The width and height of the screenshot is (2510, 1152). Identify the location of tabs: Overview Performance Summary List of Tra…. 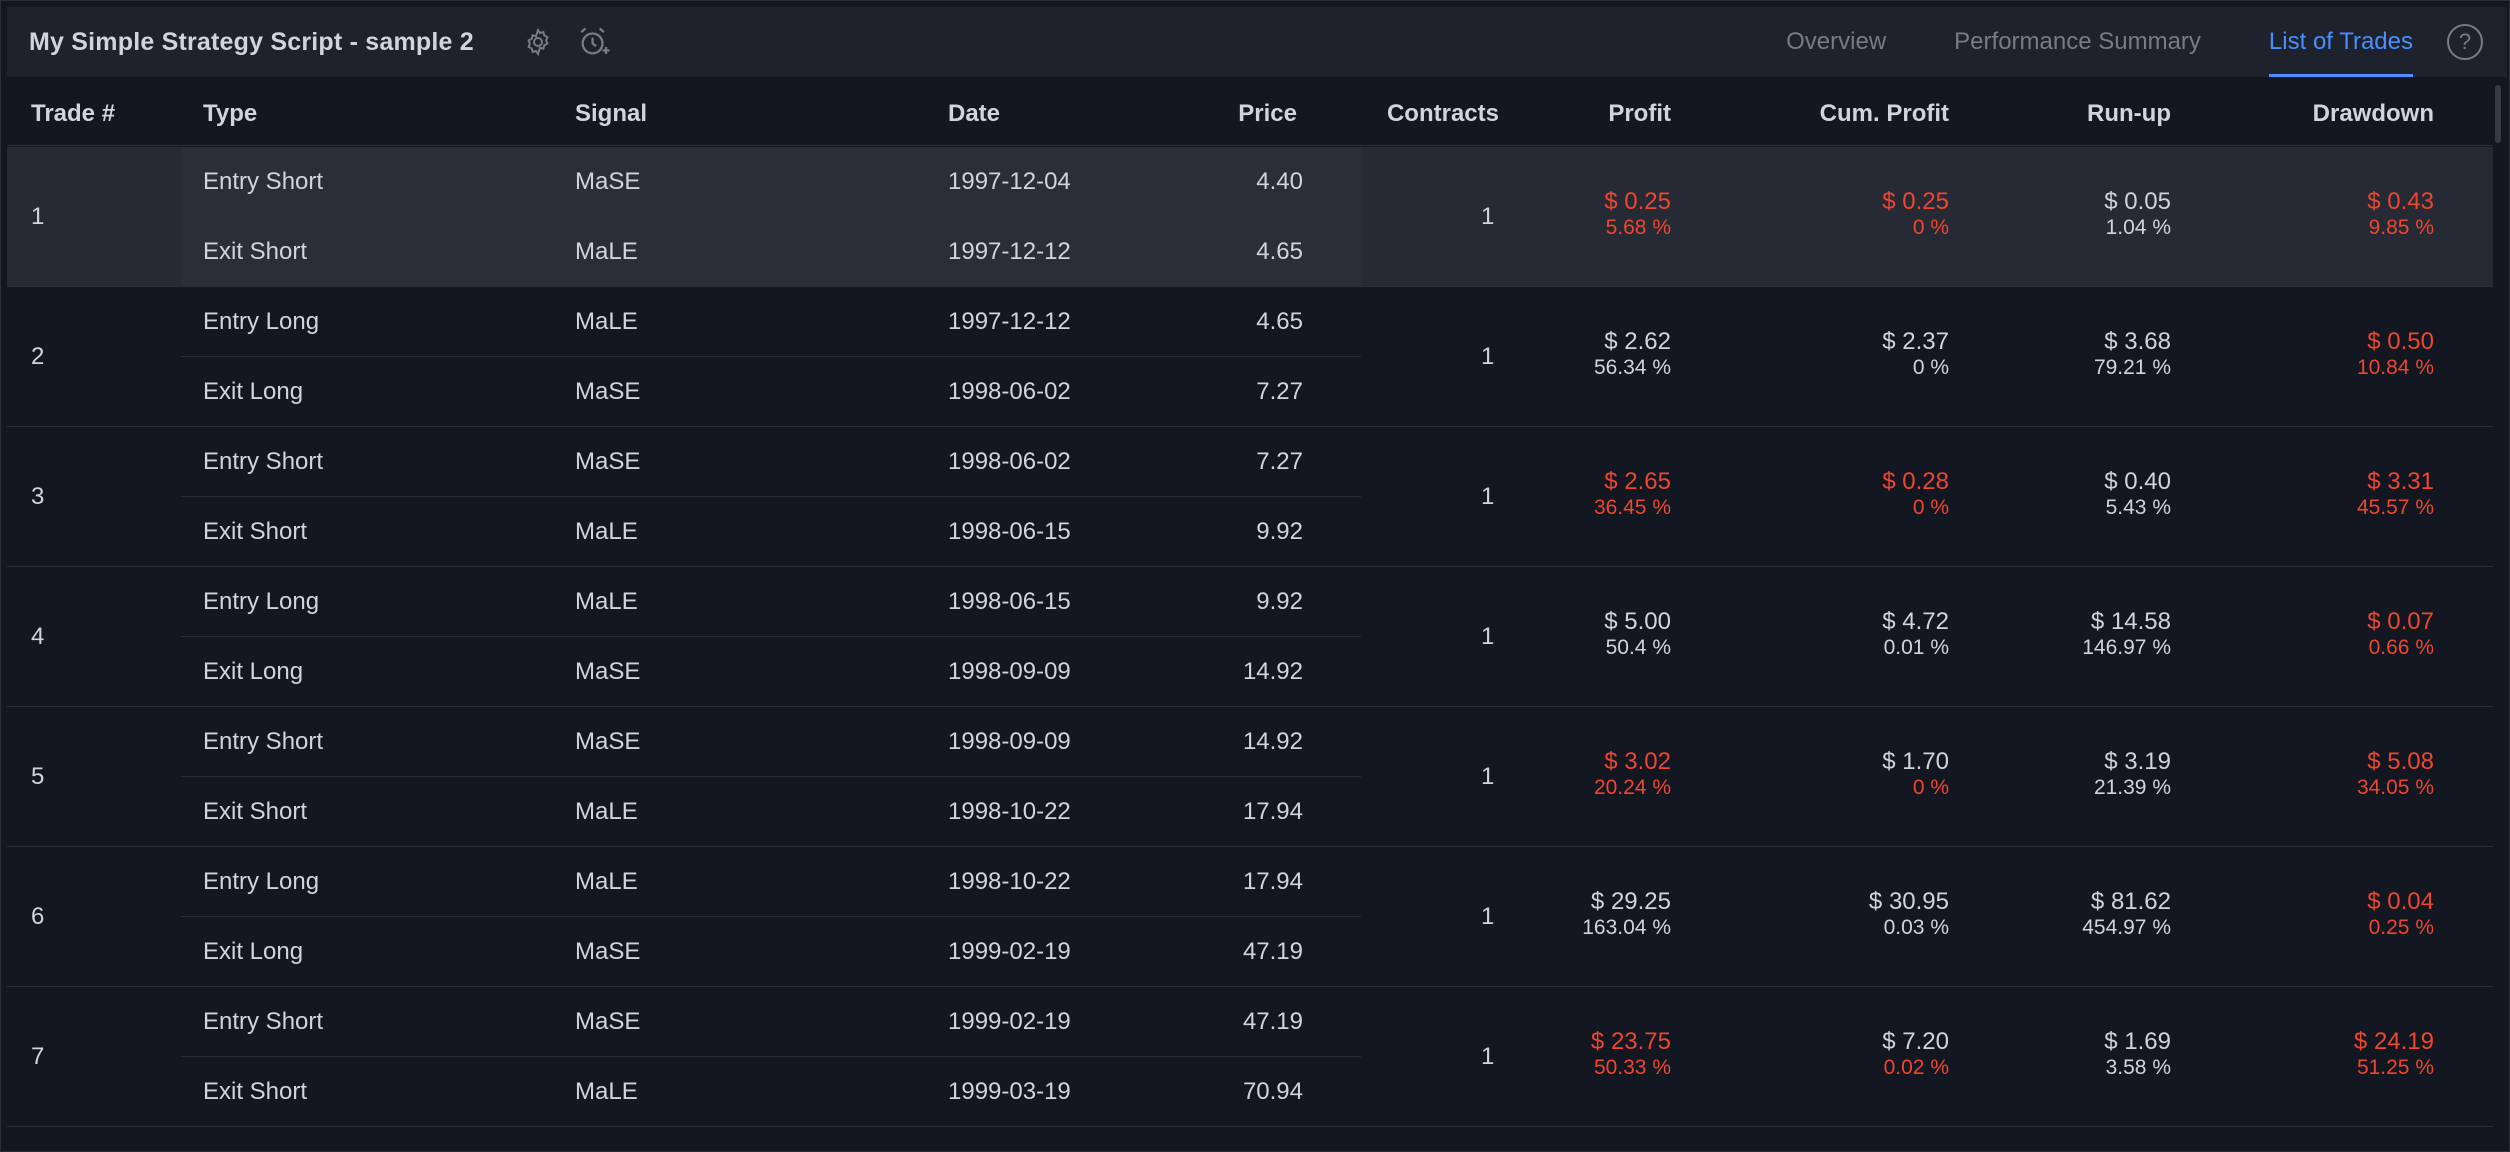
(2129, 42).